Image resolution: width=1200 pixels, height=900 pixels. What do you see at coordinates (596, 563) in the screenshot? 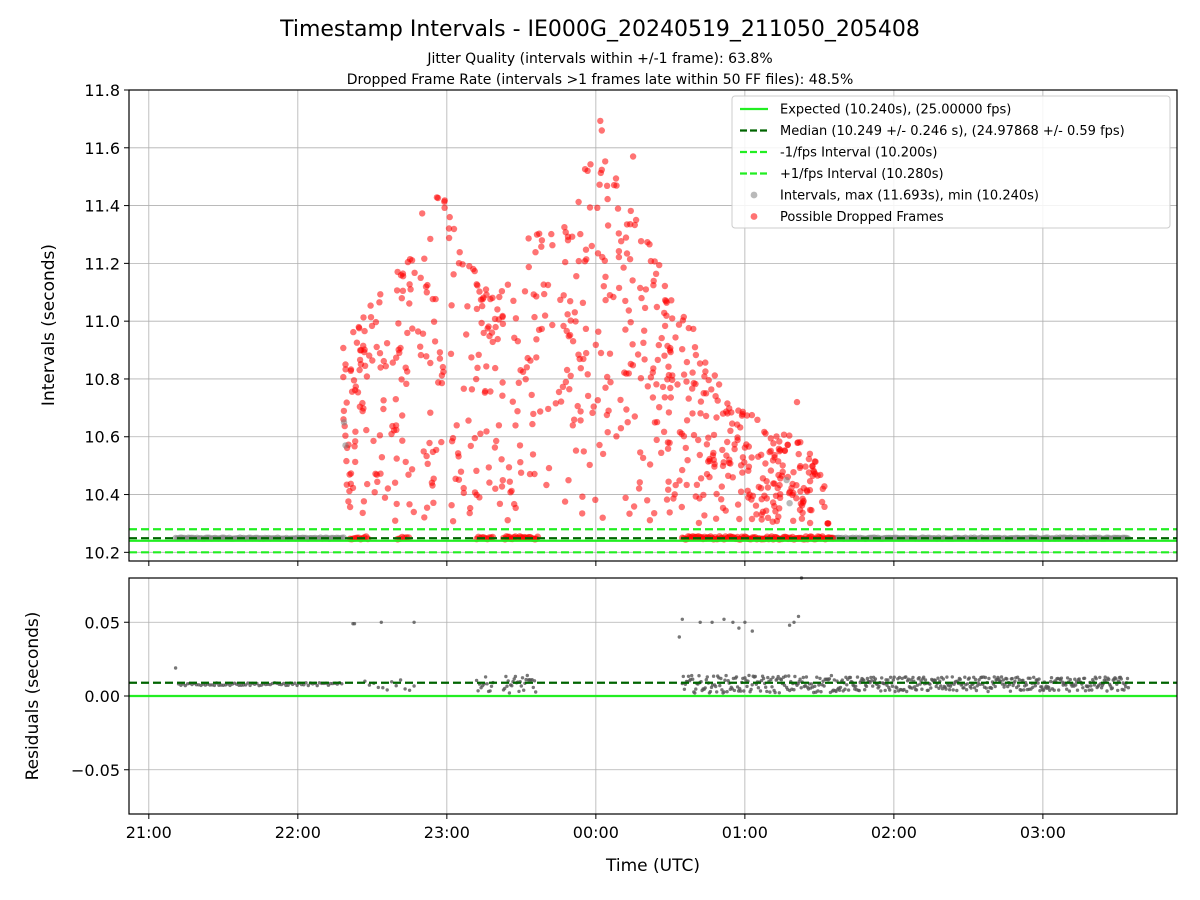
I see `intervals-x-ticks` at bounding box center [596, 563].